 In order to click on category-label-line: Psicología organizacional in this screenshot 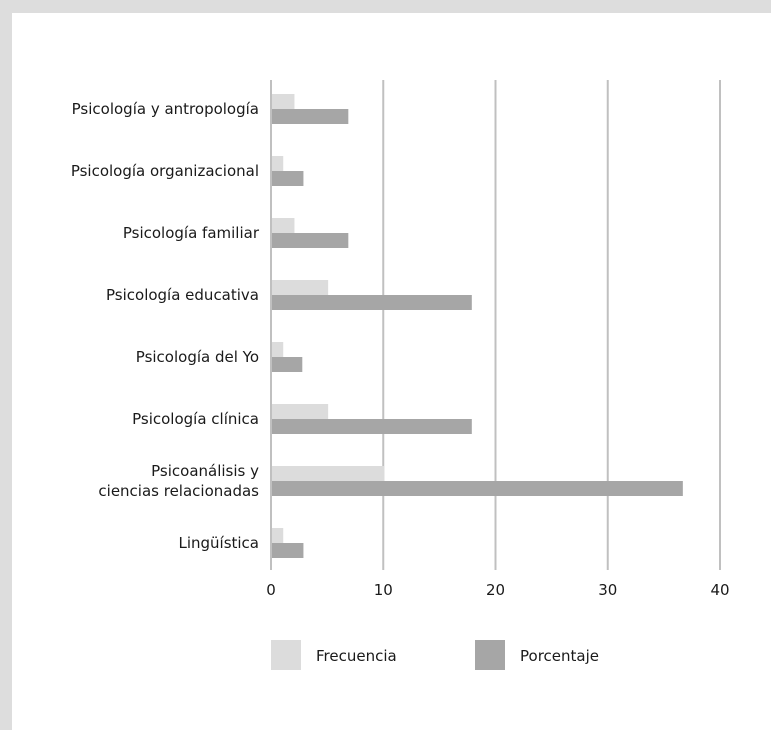, I will do `click(165, 171)`.